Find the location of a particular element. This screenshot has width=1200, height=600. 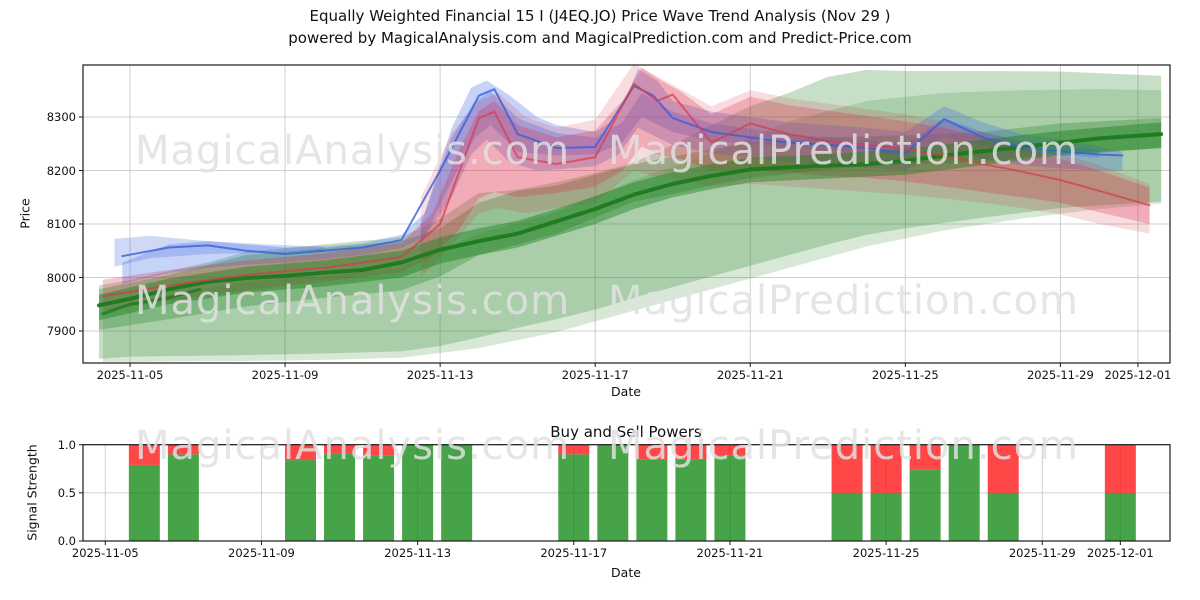

x-tick-label-top: 2025-11-13 is located at coordinates (440, 375).